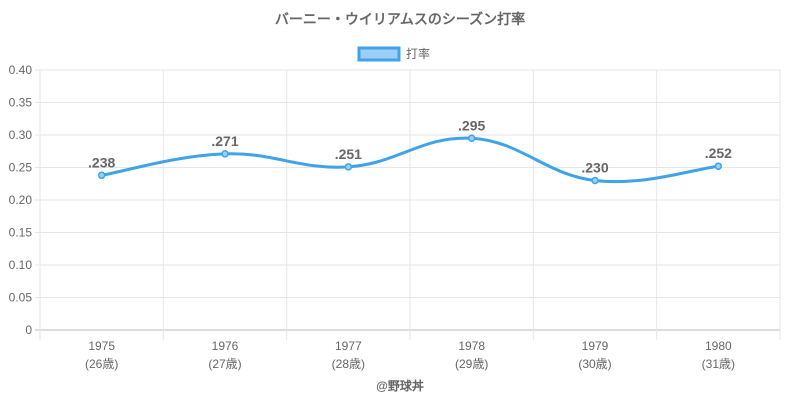 The image size is (800, 400). I want to click on y-tick-label: 0.40, so click(21, 70).